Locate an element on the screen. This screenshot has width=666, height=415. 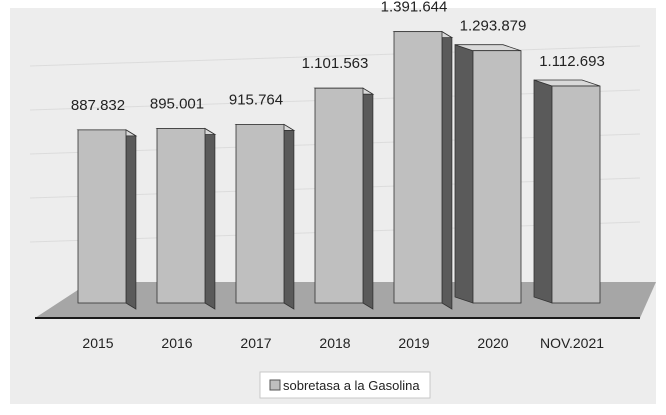
category-labels: 2015 2016 2017 2018 2019 2020 NOV.2021 is located at coordinates (343, 343).